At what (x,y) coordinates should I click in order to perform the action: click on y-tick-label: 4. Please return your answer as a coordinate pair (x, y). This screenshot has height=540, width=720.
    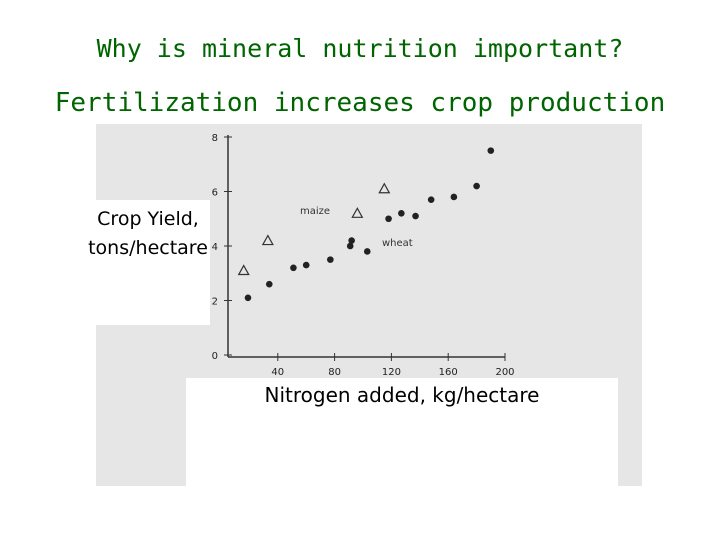
    Looking at the image, I should click on (215, 247).